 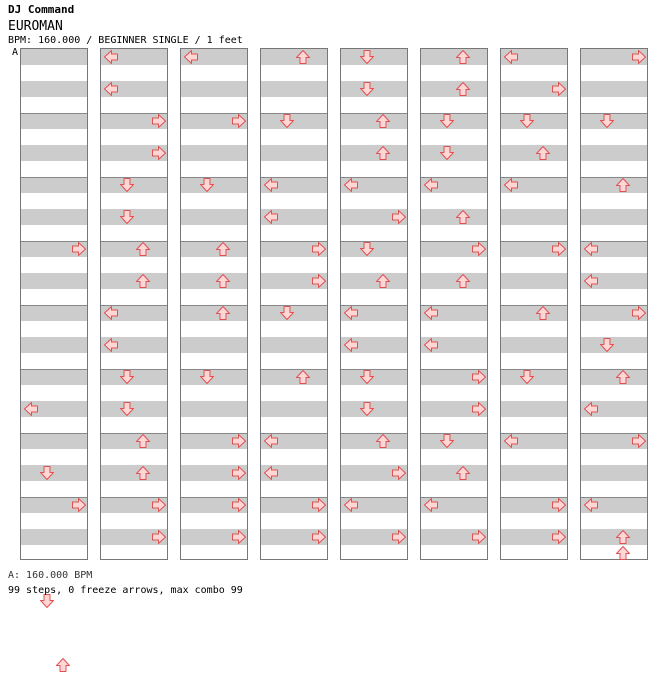 I want to click on bpm-marker-label: A, so click(x=15, y=52).